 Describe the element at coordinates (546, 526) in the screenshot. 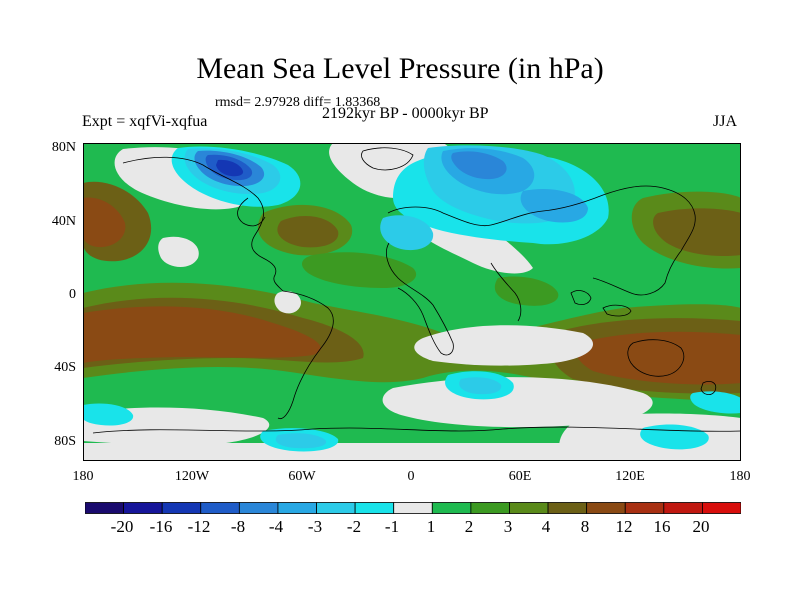

I see `colorbar-label: 4` at that location.